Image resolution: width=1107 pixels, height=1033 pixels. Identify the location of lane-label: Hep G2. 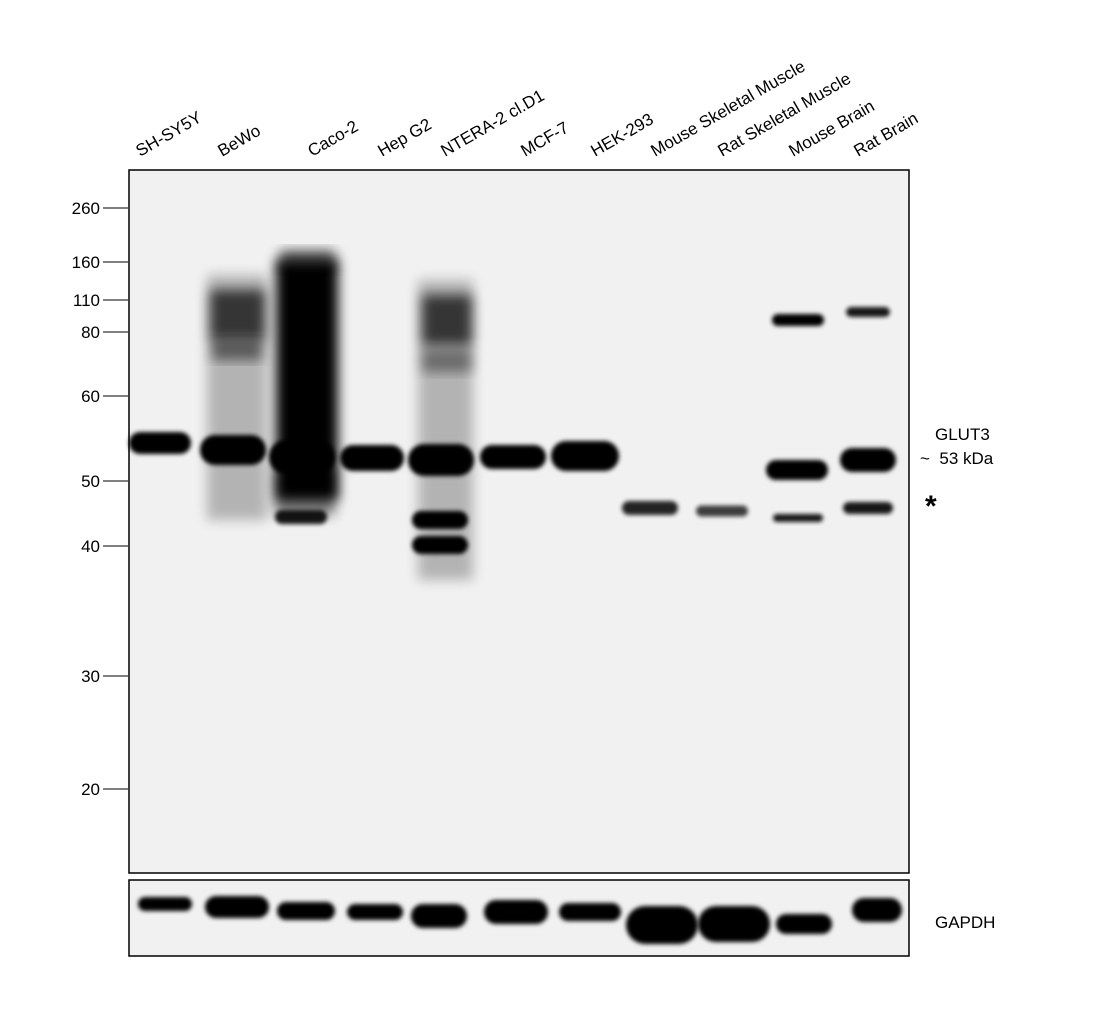
(405, 138).